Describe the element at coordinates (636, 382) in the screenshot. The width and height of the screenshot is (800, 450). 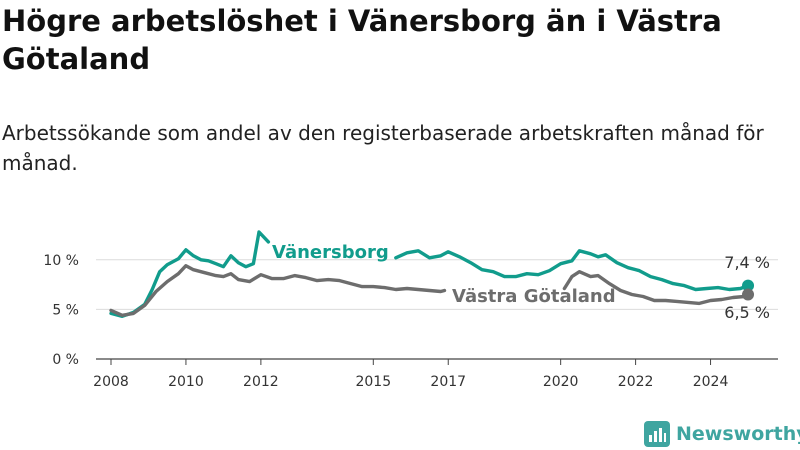
I see `x-tick-label: 2022` at that location.